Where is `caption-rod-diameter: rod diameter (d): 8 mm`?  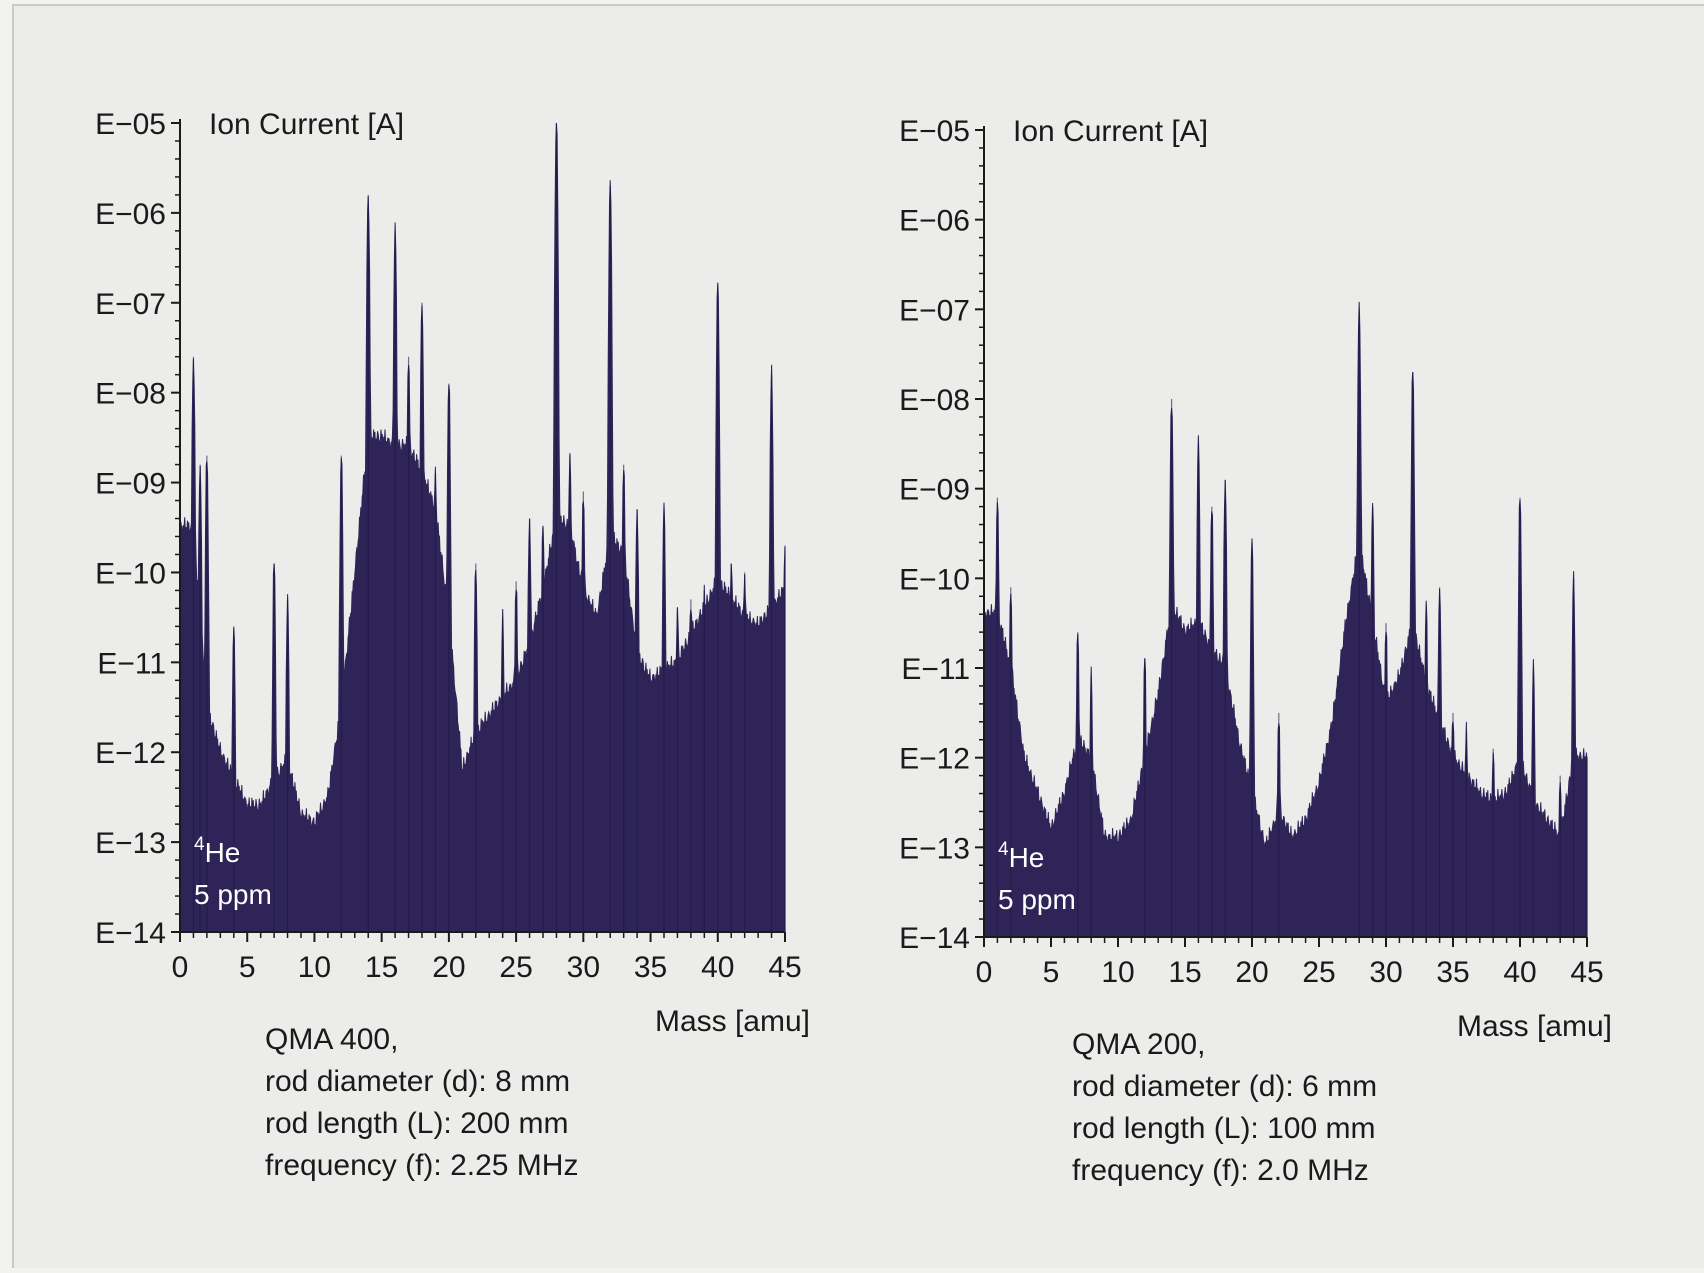 caption-rod-diameter: rod diameter (d): 8 mm is located at coordinates (418, 1081).